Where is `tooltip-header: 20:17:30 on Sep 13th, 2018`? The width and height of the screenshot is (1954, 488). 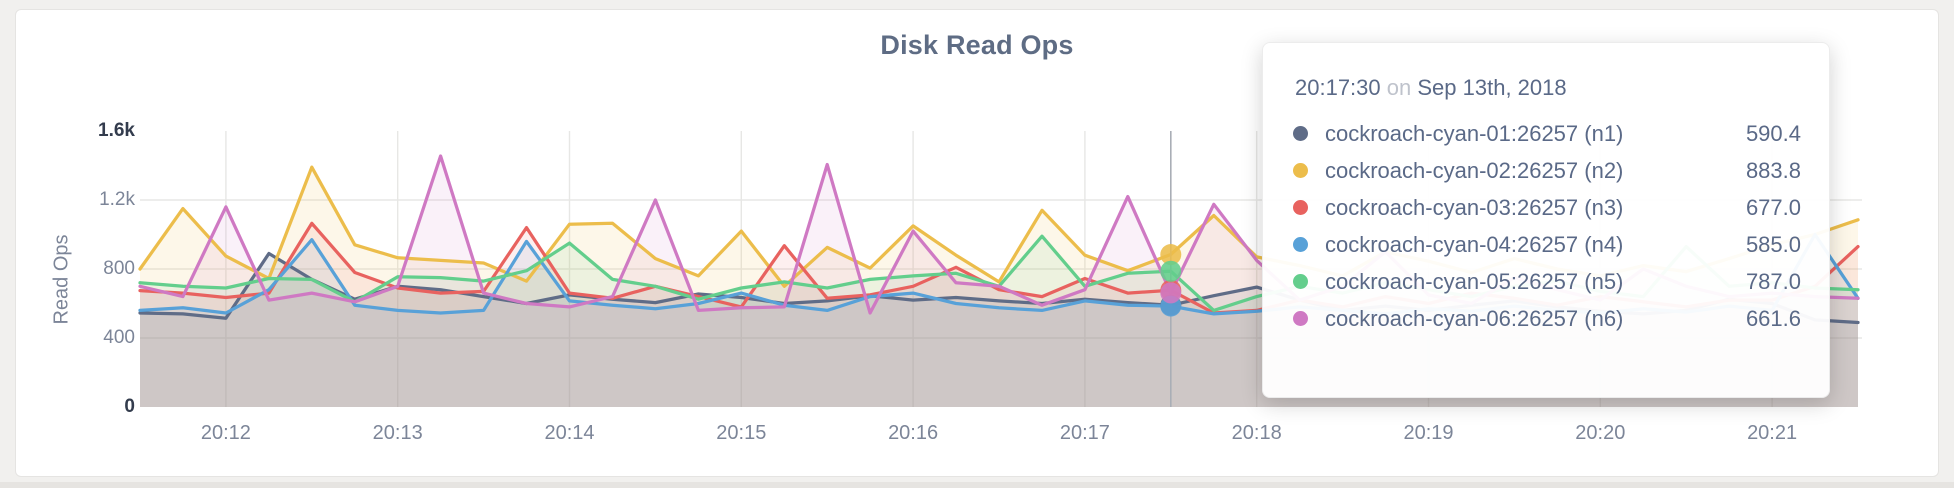 tooltip-header: 20:17:30 on Sep 13th, 2018 is located at coordinates (1549, 88).